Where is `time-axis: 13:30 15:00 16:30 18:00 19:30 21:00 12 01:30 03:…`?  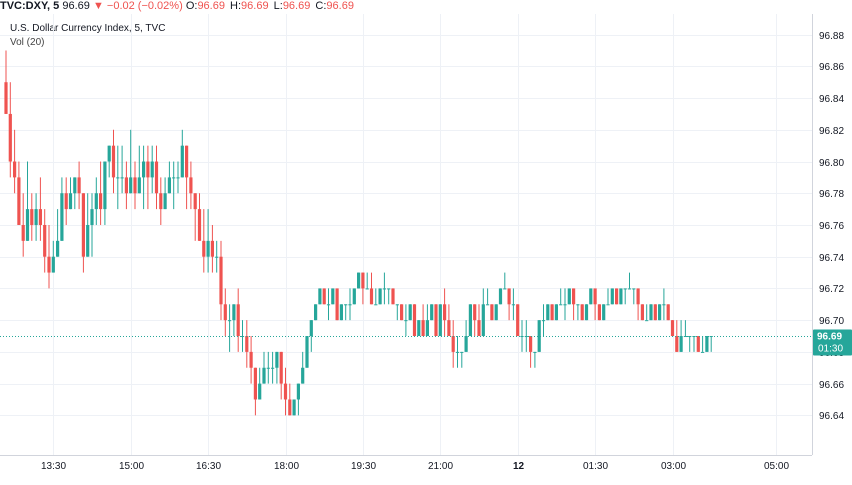
time-axis: 13:30 15:00 16:30 18:00 19:30 21:00 12 01:30 03:… is located at coordinates (415, 466).